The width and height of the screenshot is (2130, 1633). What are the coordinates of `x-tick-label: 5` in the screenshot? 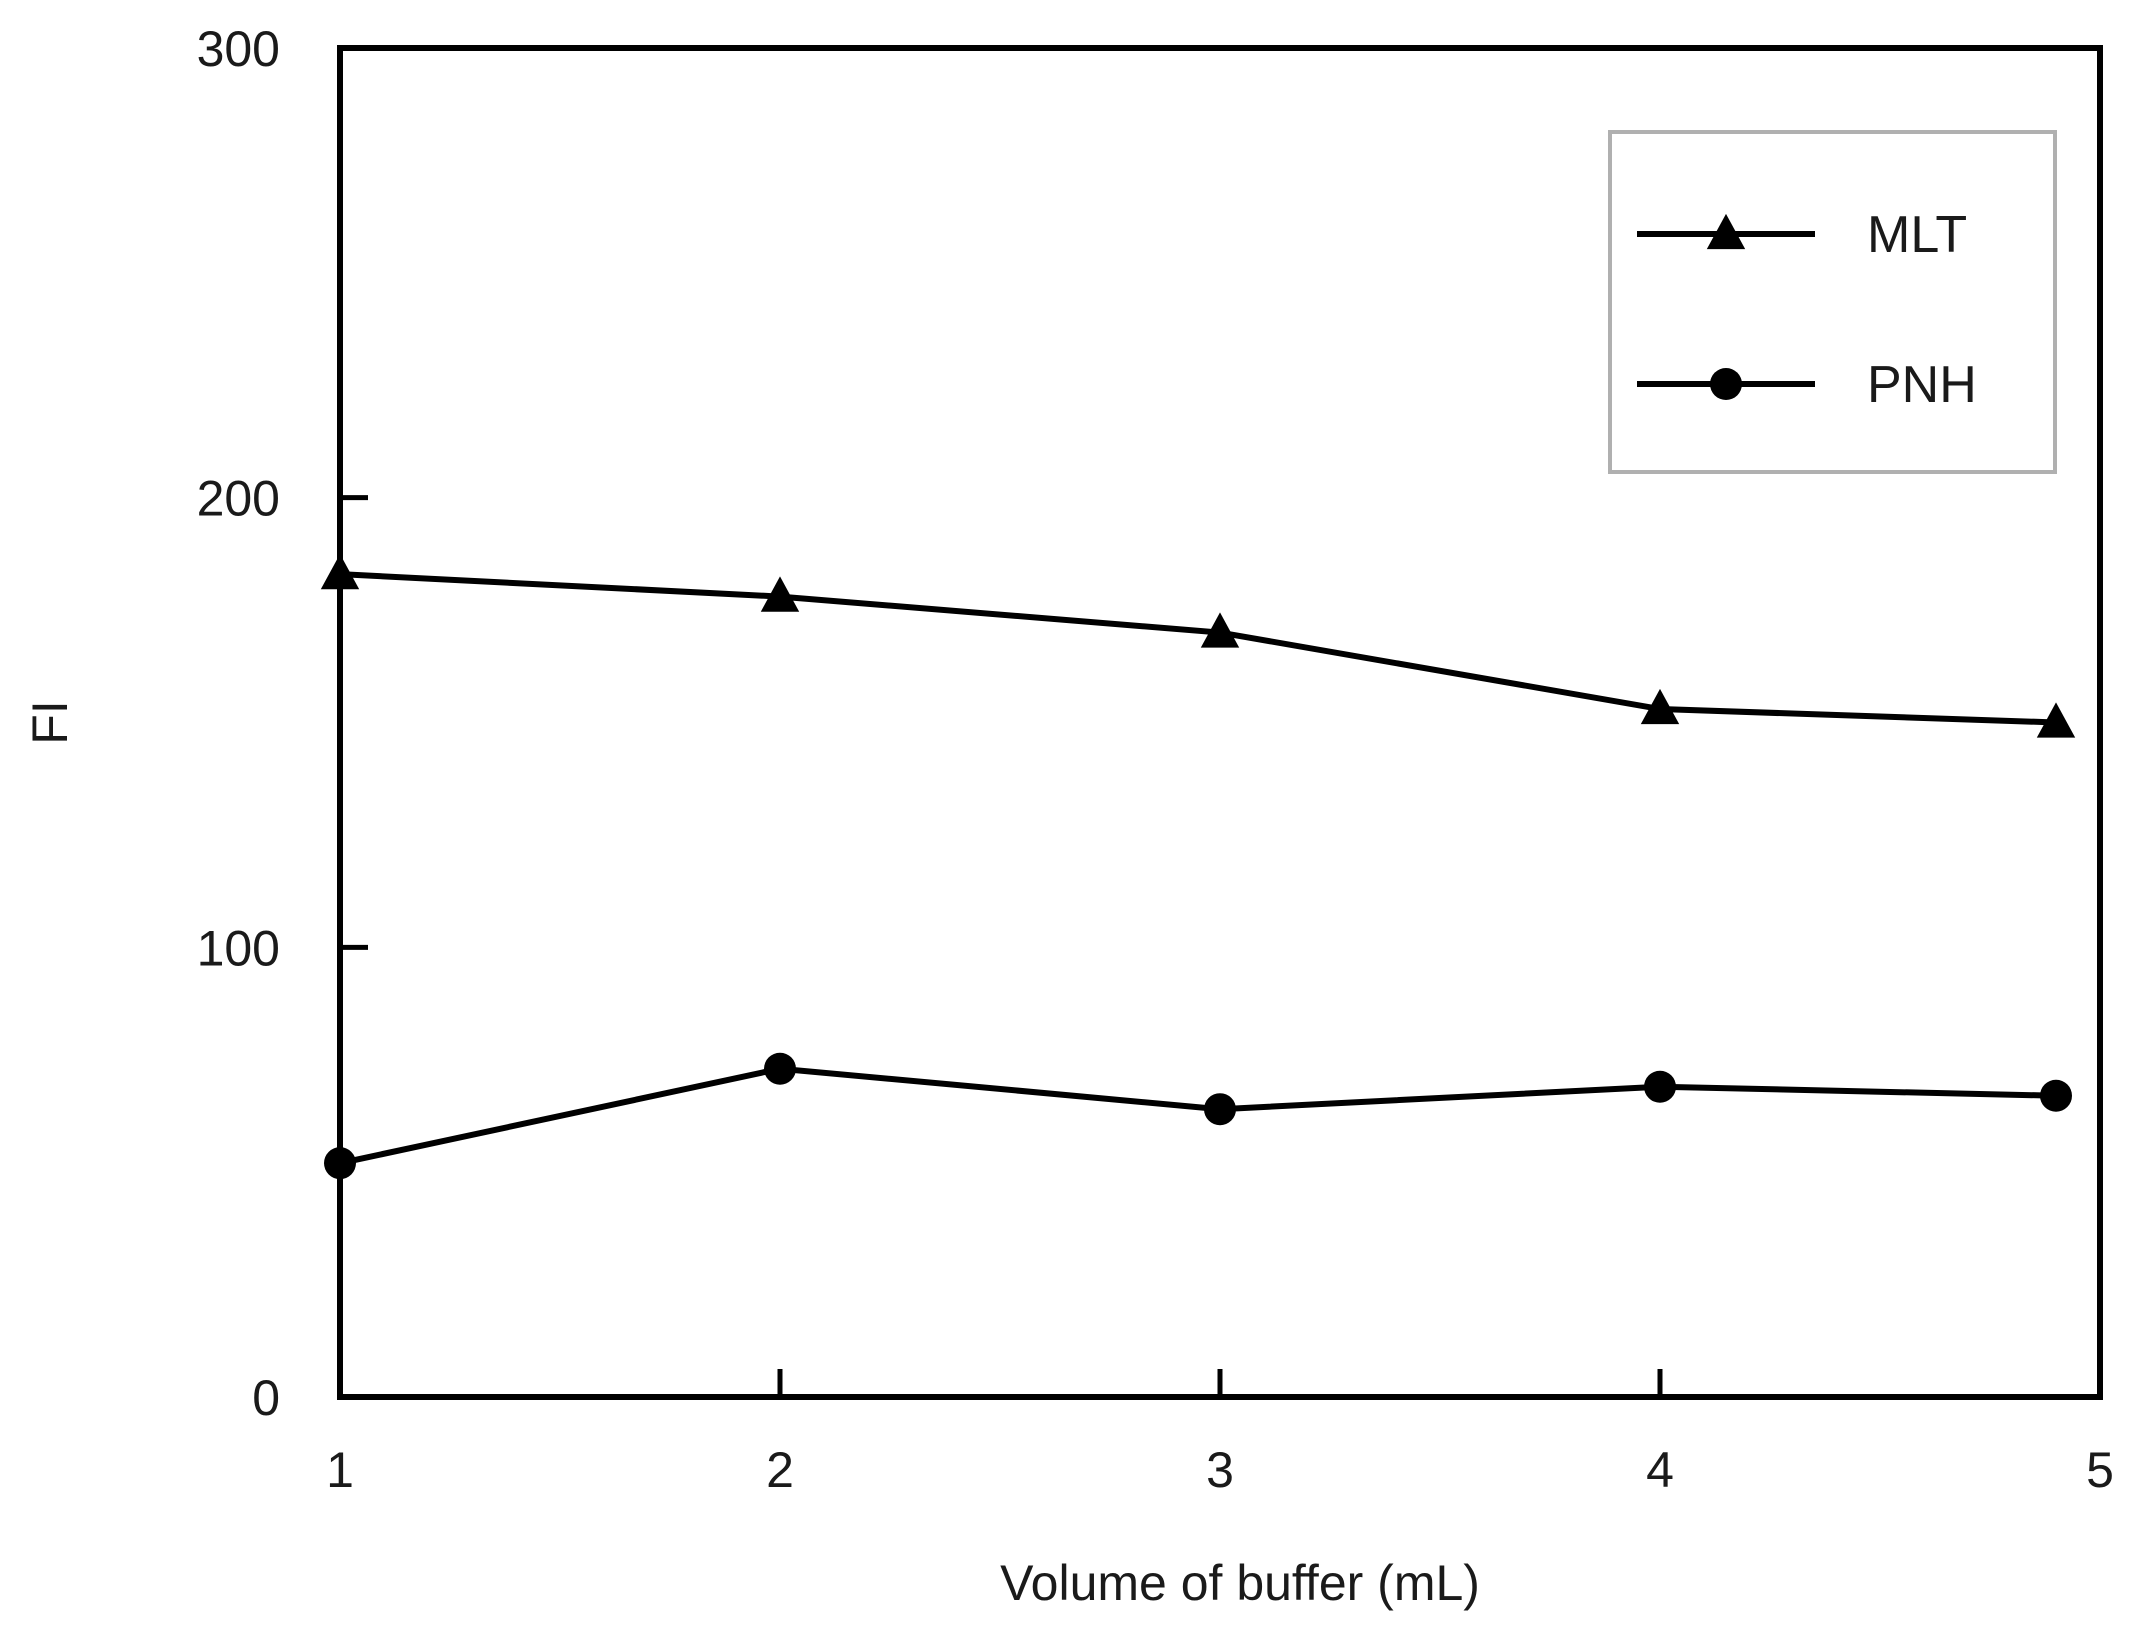 It's located at (2100, 1470).